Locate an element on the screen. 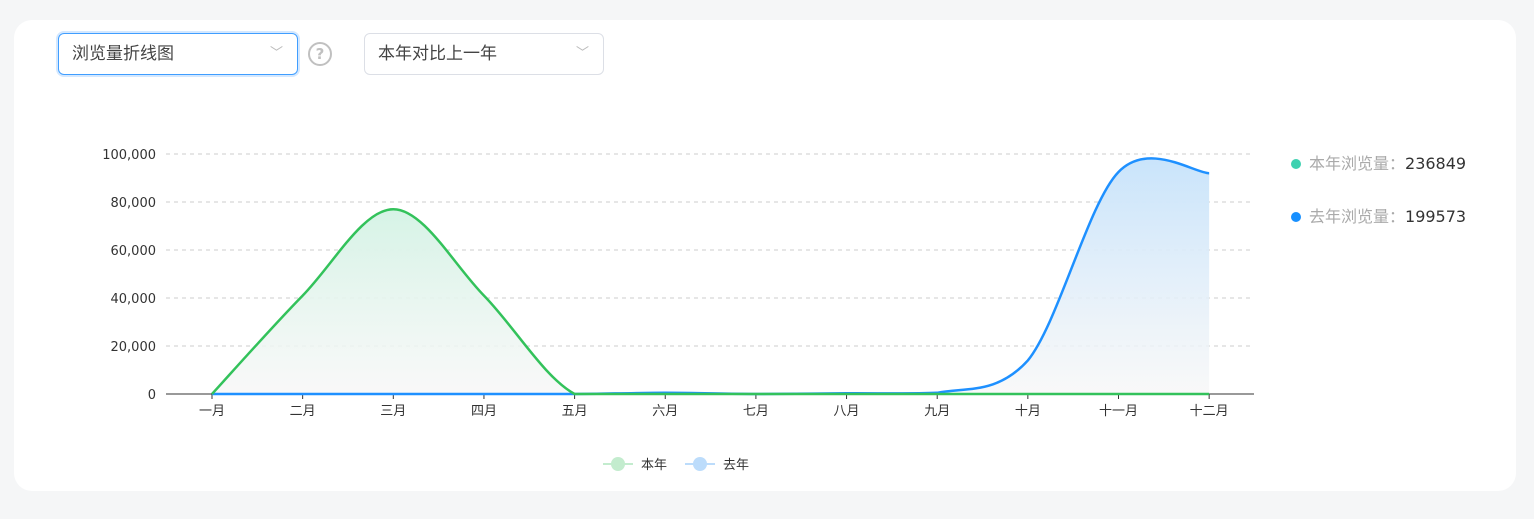 Image resolution: width=1534 pixels, height=519 pixels. legend-item-0: 本年 is located at coordinates (635, 465).